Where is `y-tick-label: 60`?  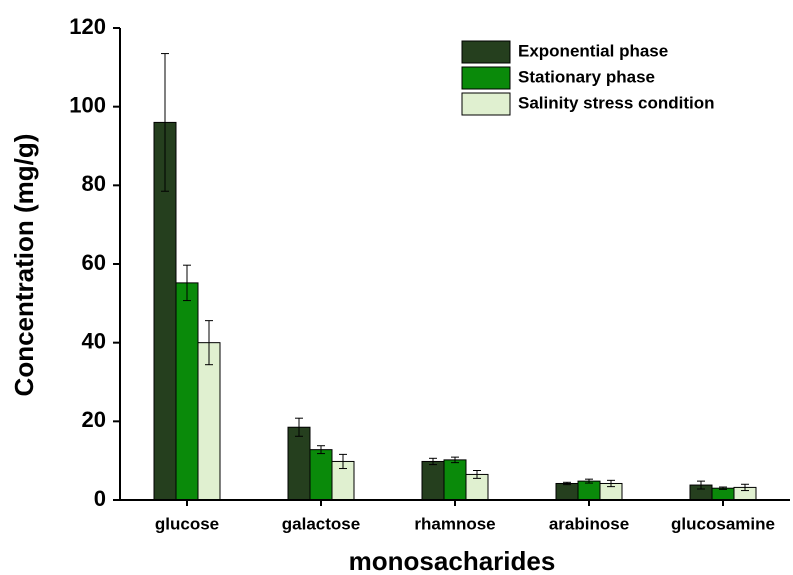
y-tick-label: 60 is located at coordinates (94, 262).